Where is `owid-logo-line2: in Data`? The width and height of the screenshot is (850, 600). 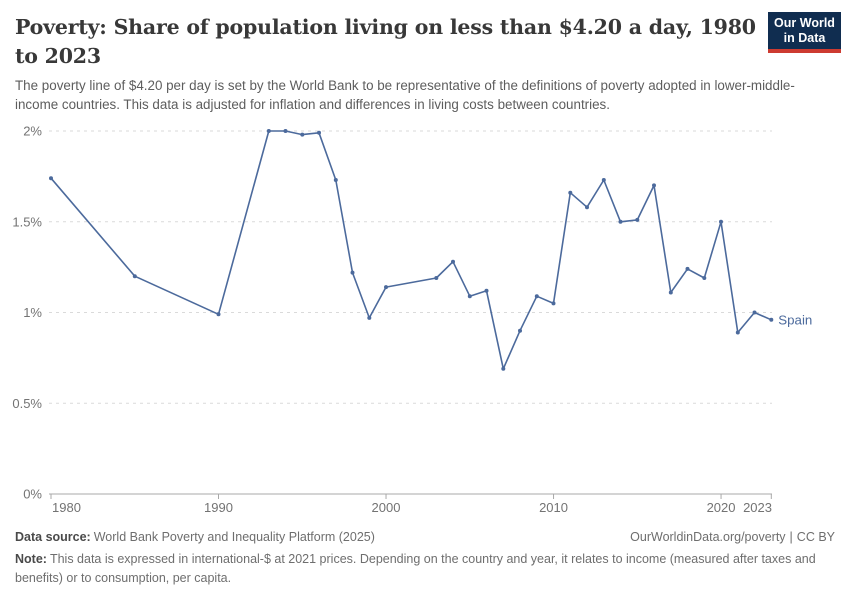 owid-logo-line2: in Data is located at coordinates (804, 38).